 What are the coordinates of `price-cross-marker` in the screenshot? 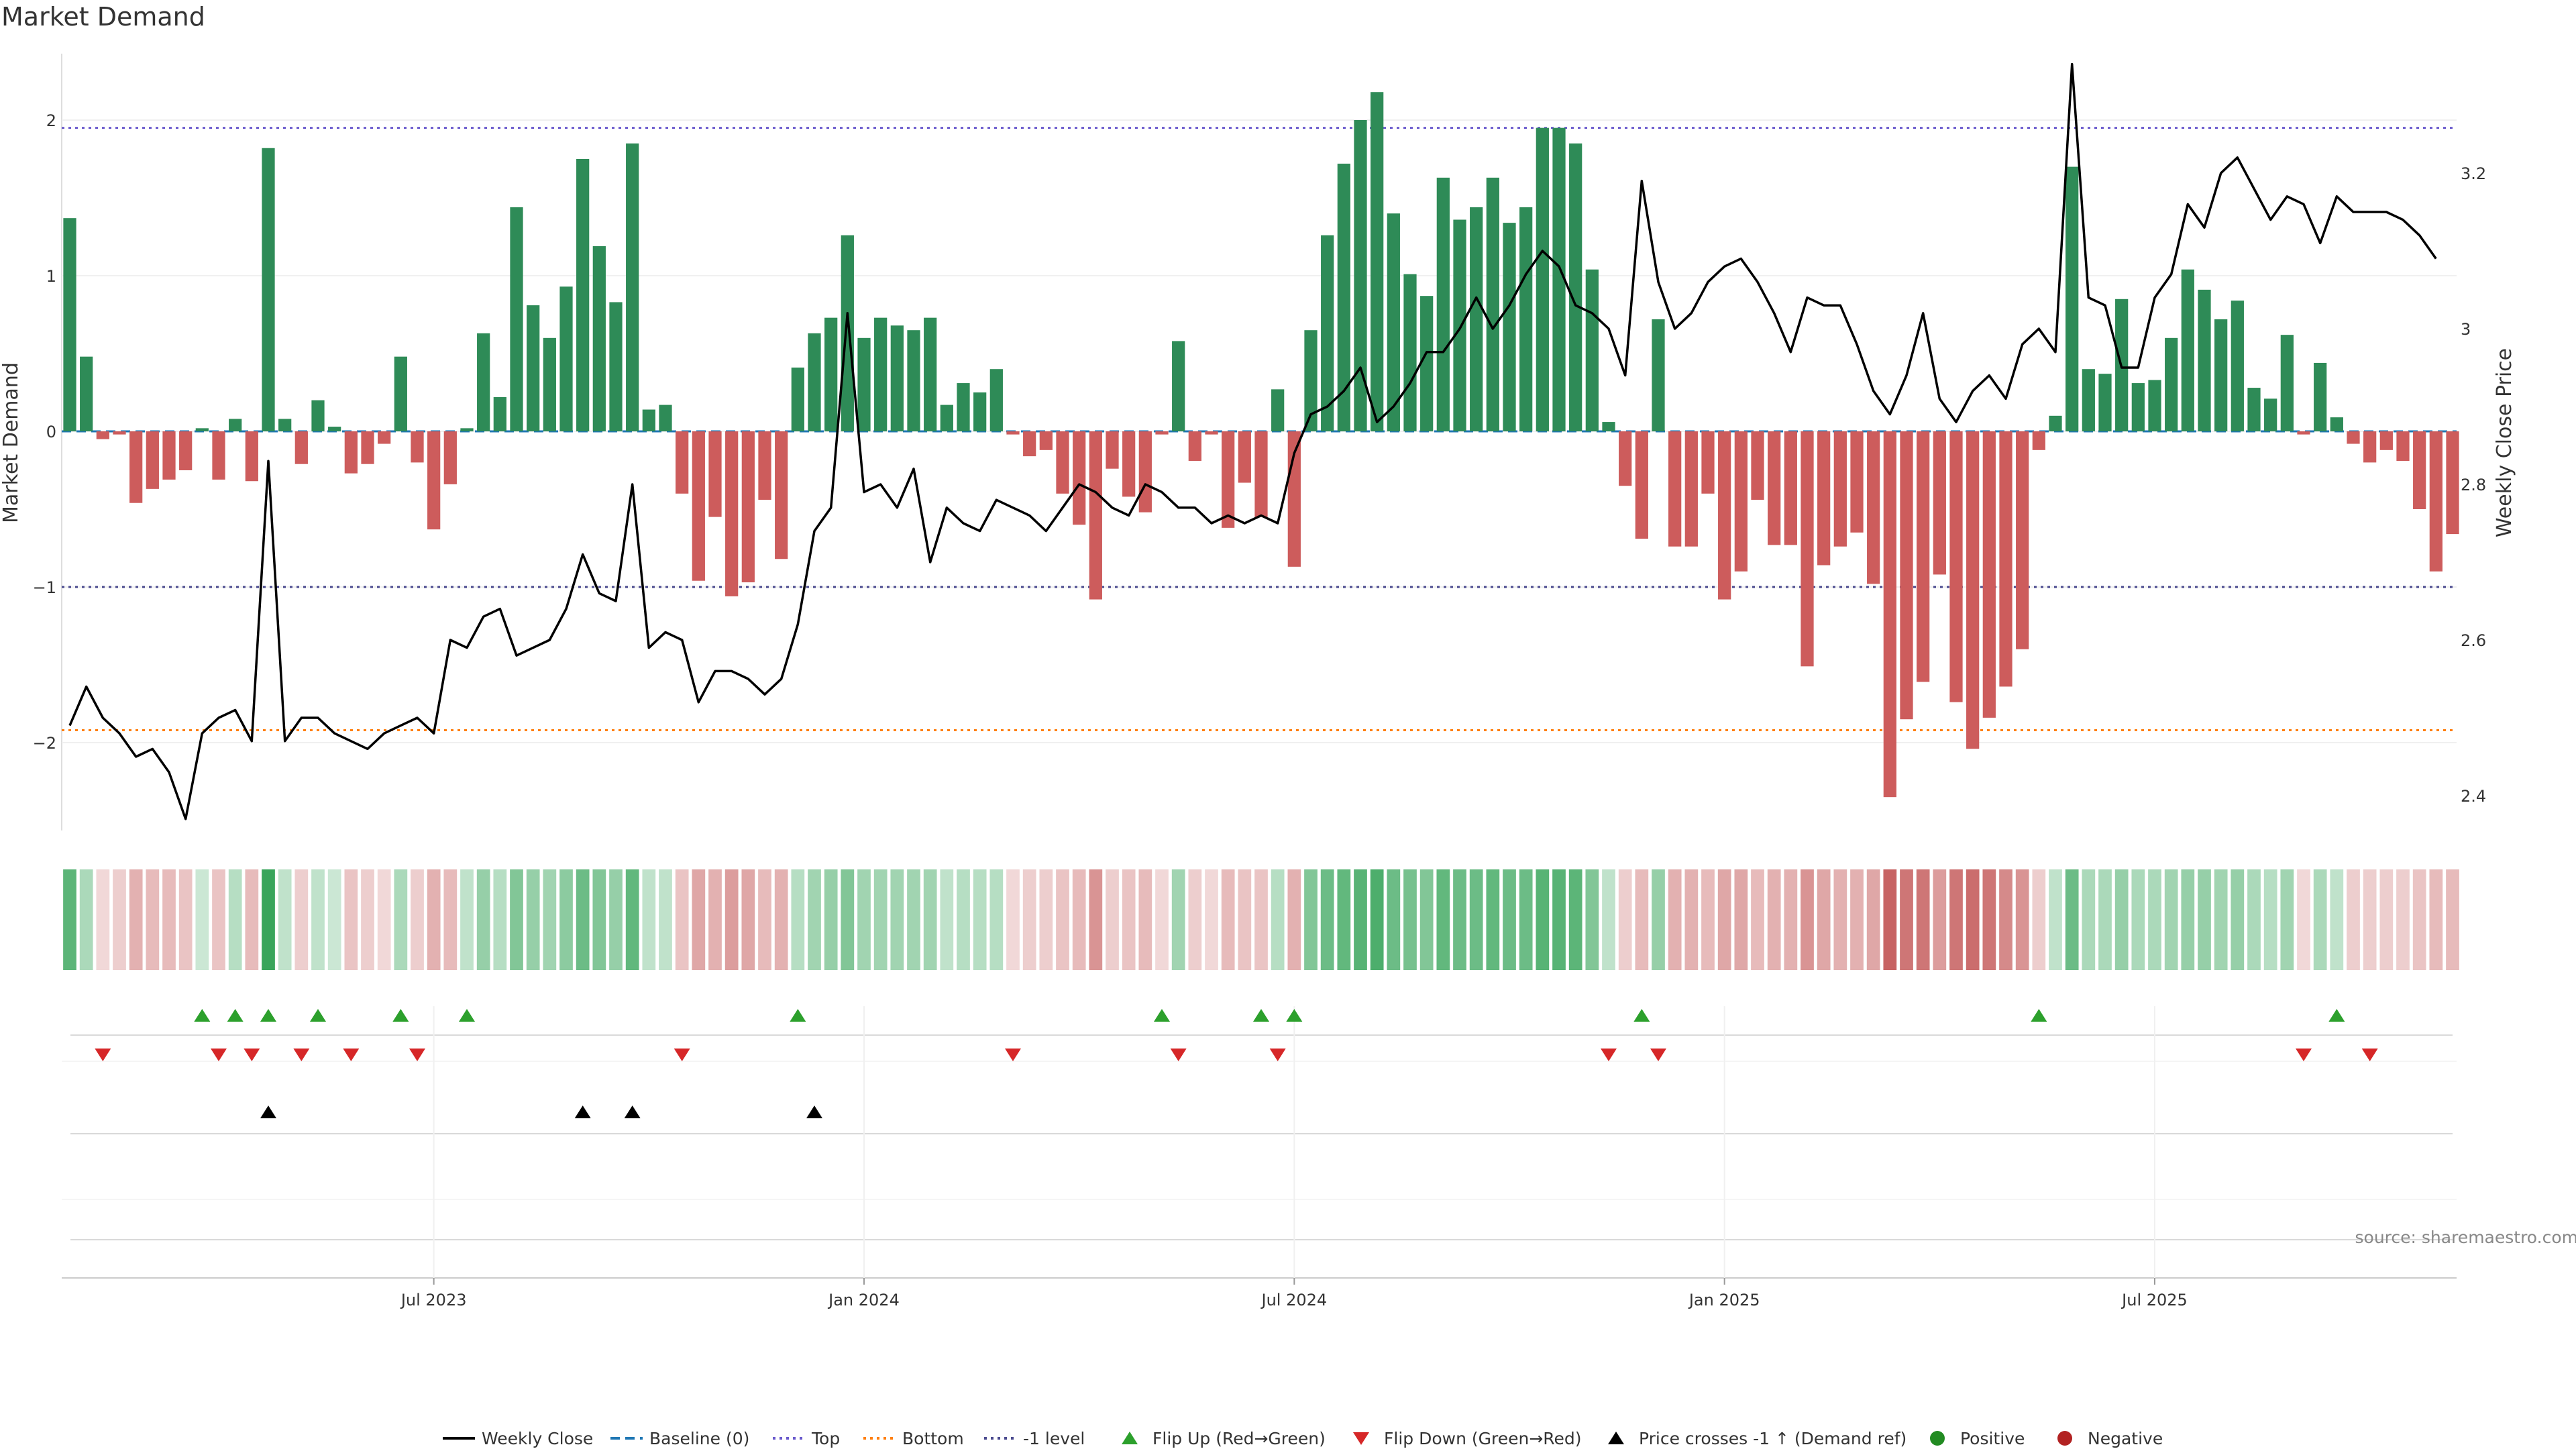 It's located at (582, 1112).